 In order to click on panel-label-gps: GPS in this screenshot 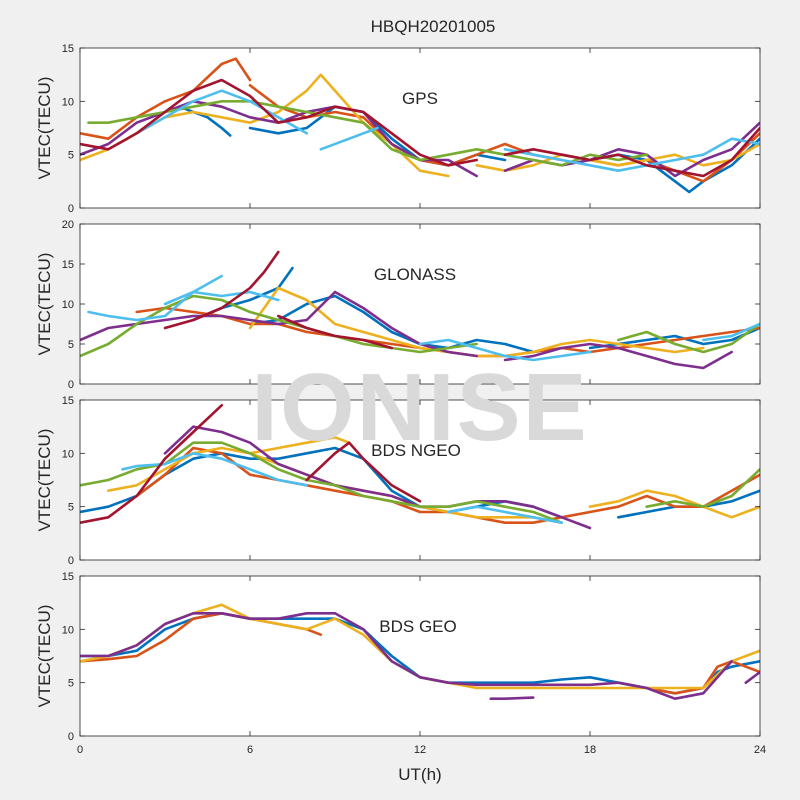, I will do `click(420, 98)`.